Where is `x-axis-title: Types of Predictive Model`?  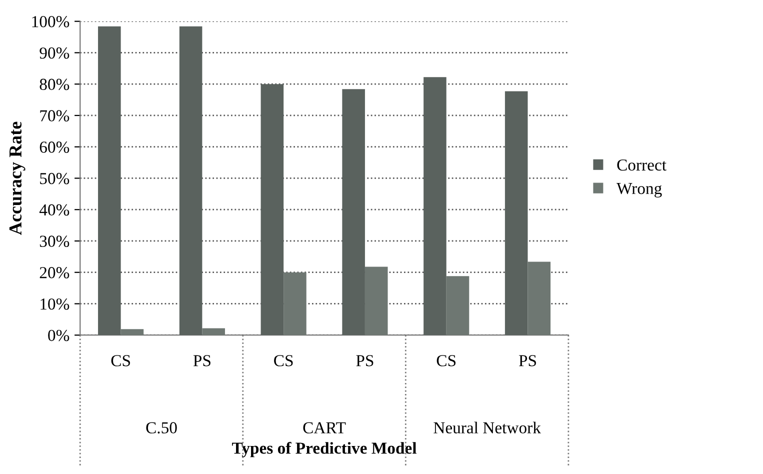
x-axis-title: Types of Predictive Model is located at coordinates (324, 450).